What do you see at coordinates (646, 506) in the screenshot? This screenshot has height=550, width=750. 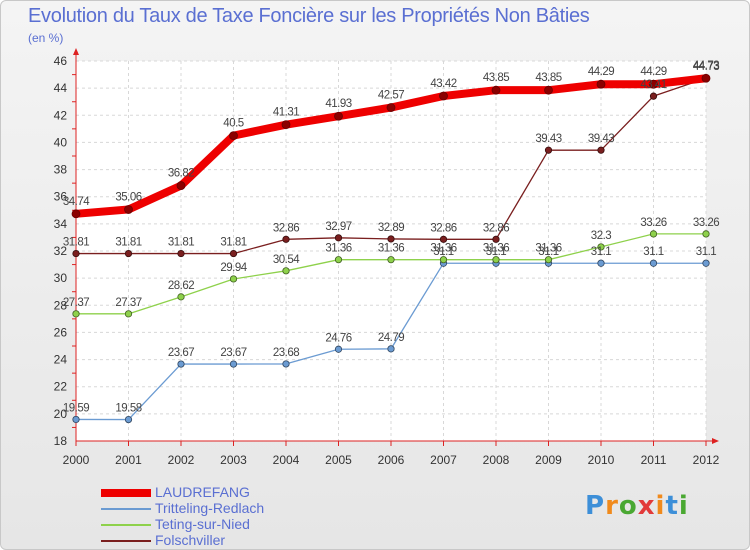 I see `logo-letter: x` at bounding box center [646, 506].